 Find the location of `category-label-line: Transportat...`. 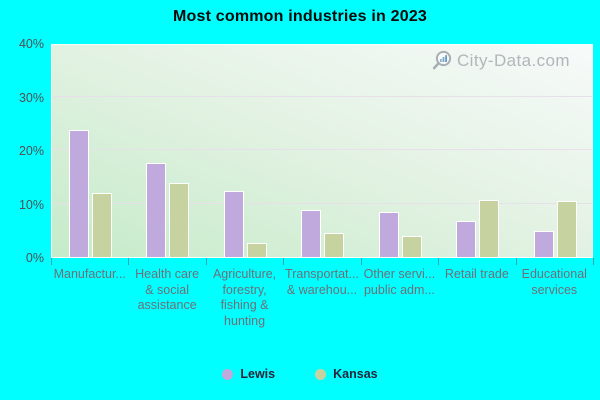

category-label-line: Transportat... is located at coordinates (322, 274).